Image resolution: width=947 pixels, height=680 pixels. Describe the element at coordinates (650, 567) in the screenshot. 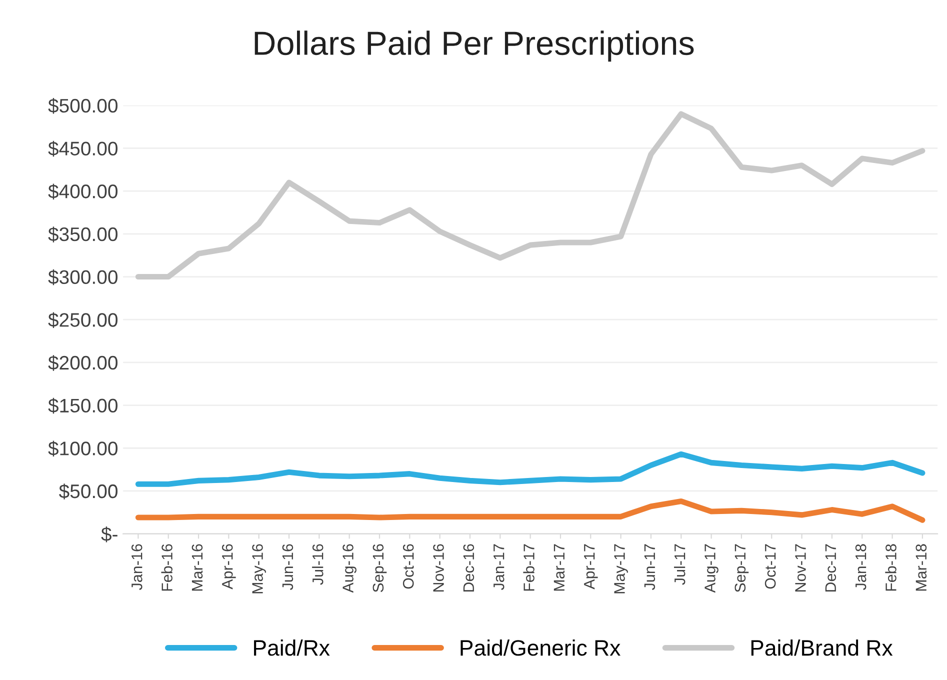

I see `x-tick-label: Jun-17` at that location.